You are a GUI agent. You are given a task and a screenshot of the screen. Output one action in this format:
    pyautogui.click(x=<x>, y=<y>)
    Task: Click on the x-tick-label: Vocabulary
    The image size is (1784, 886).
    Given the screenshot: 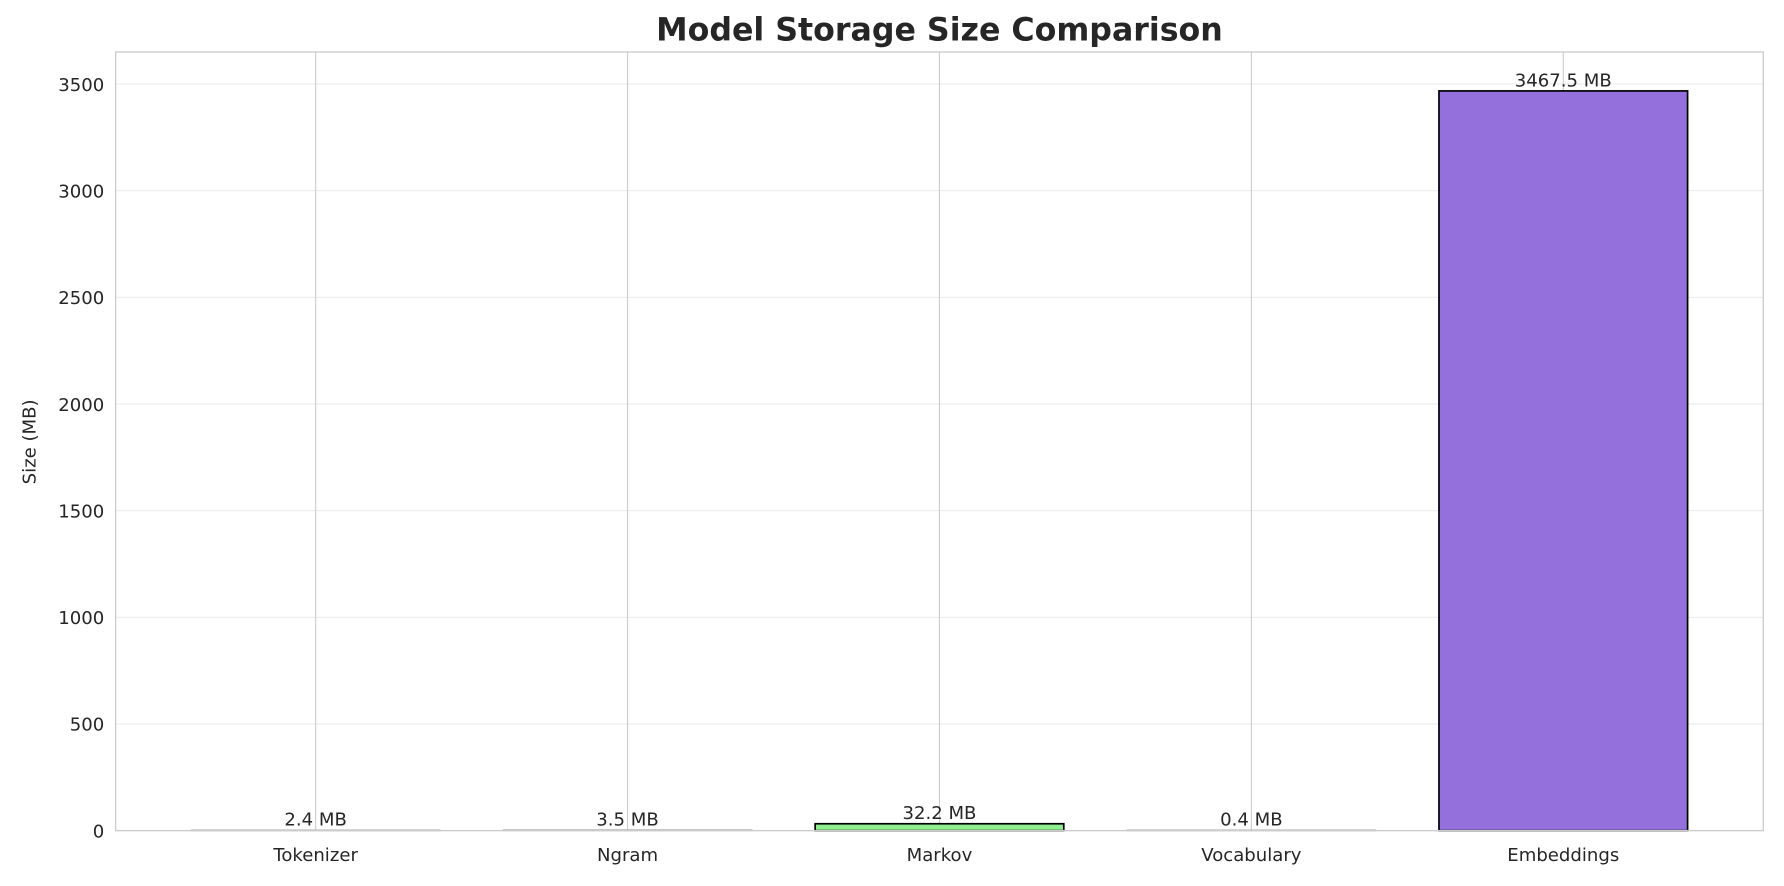 What is the action you would take?
    pyautogui.click(x=1251, y=855)
    